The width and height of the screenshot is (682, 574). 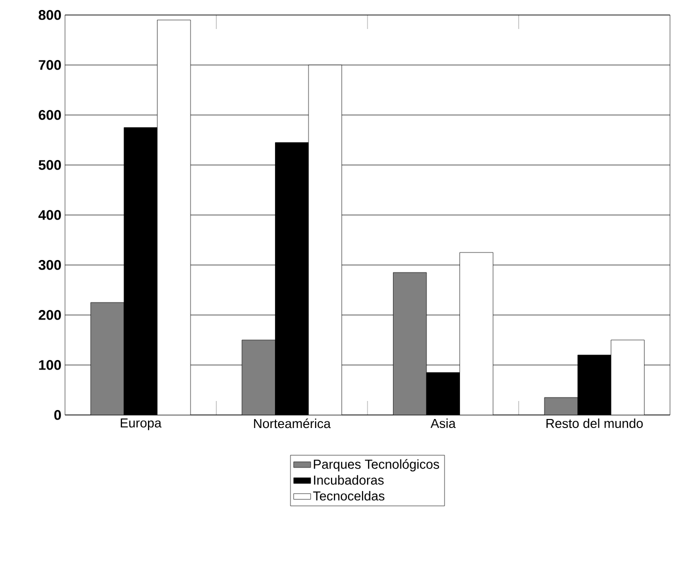 I want to click on y-tick-label: 300, so click(x=49, y=265).